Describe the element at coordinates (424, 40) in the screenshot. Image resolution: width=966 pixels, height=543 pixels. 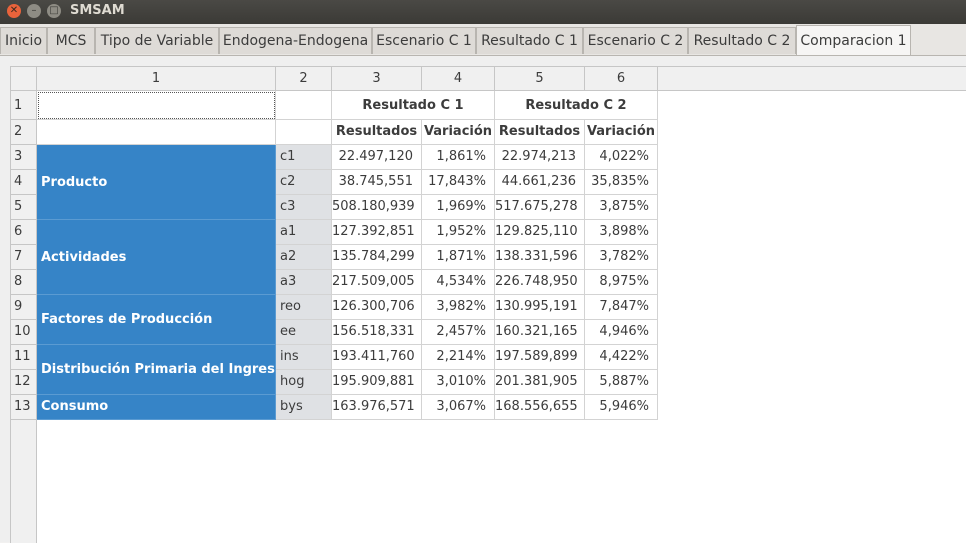
I see `tab-escenario-c1: Escenario C 1` at that location.